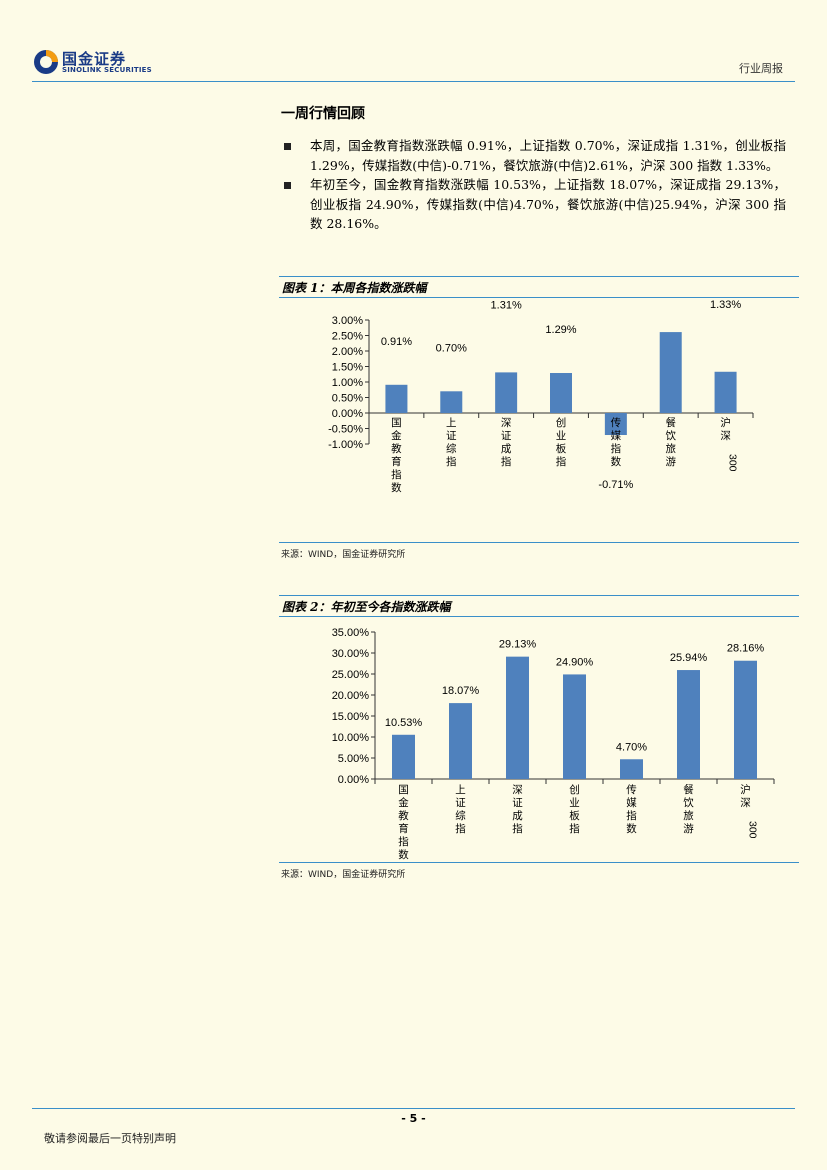  Describe the element at coordinates (347, 383) in the screenshot. I see `y-tick-label: 1.00%` at that location.